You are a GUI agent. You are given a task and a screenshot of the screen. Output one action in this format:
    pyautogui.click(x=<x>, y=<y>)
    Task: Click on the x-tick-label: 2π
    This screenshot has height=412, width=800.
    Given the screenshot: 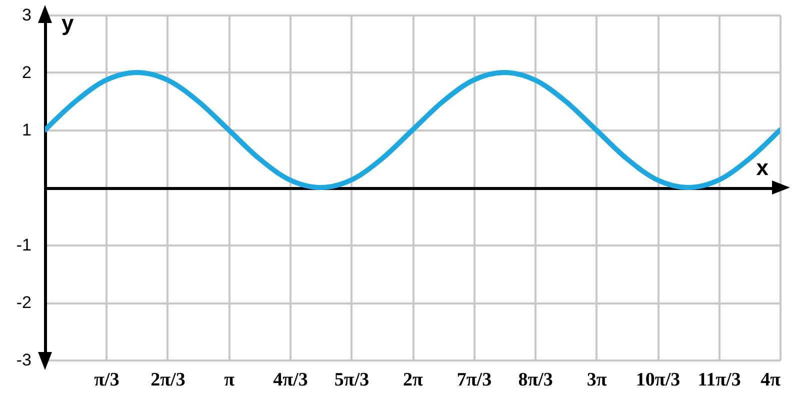 What is the action you would take?
    pyautogui.click(x=413, y=380)
    